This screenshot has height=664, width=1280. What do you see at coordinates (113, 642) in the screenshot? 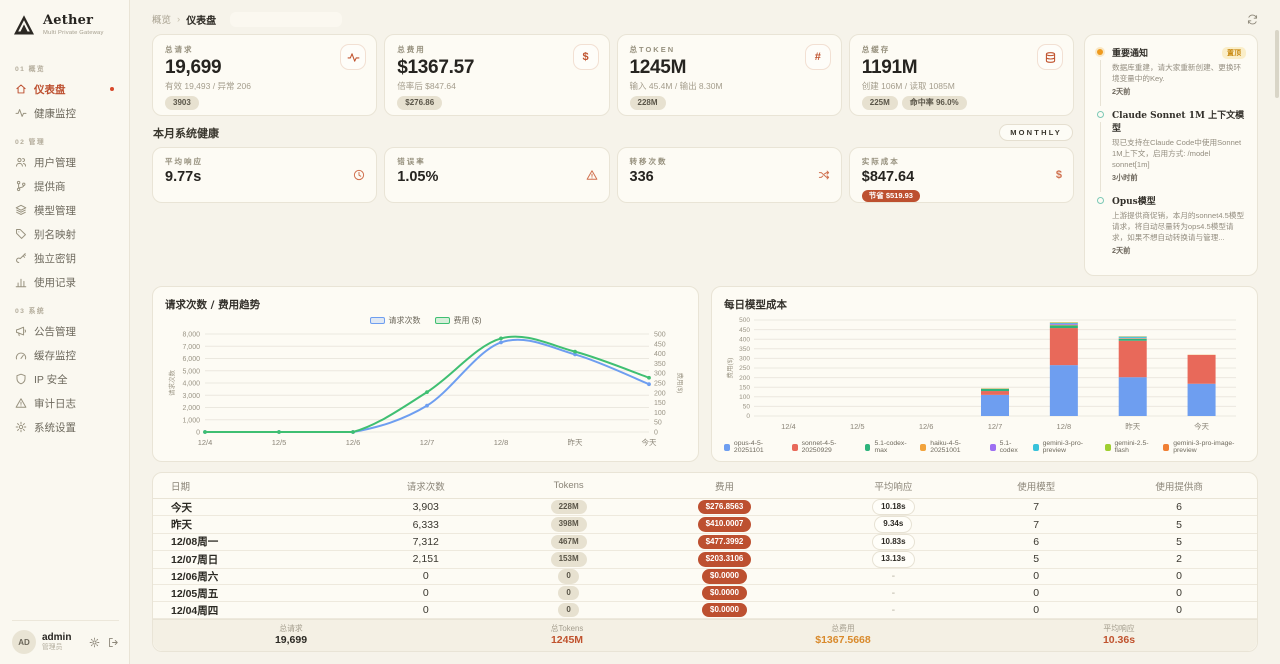
I see `logout-icon` at bounding box center [113, 642].